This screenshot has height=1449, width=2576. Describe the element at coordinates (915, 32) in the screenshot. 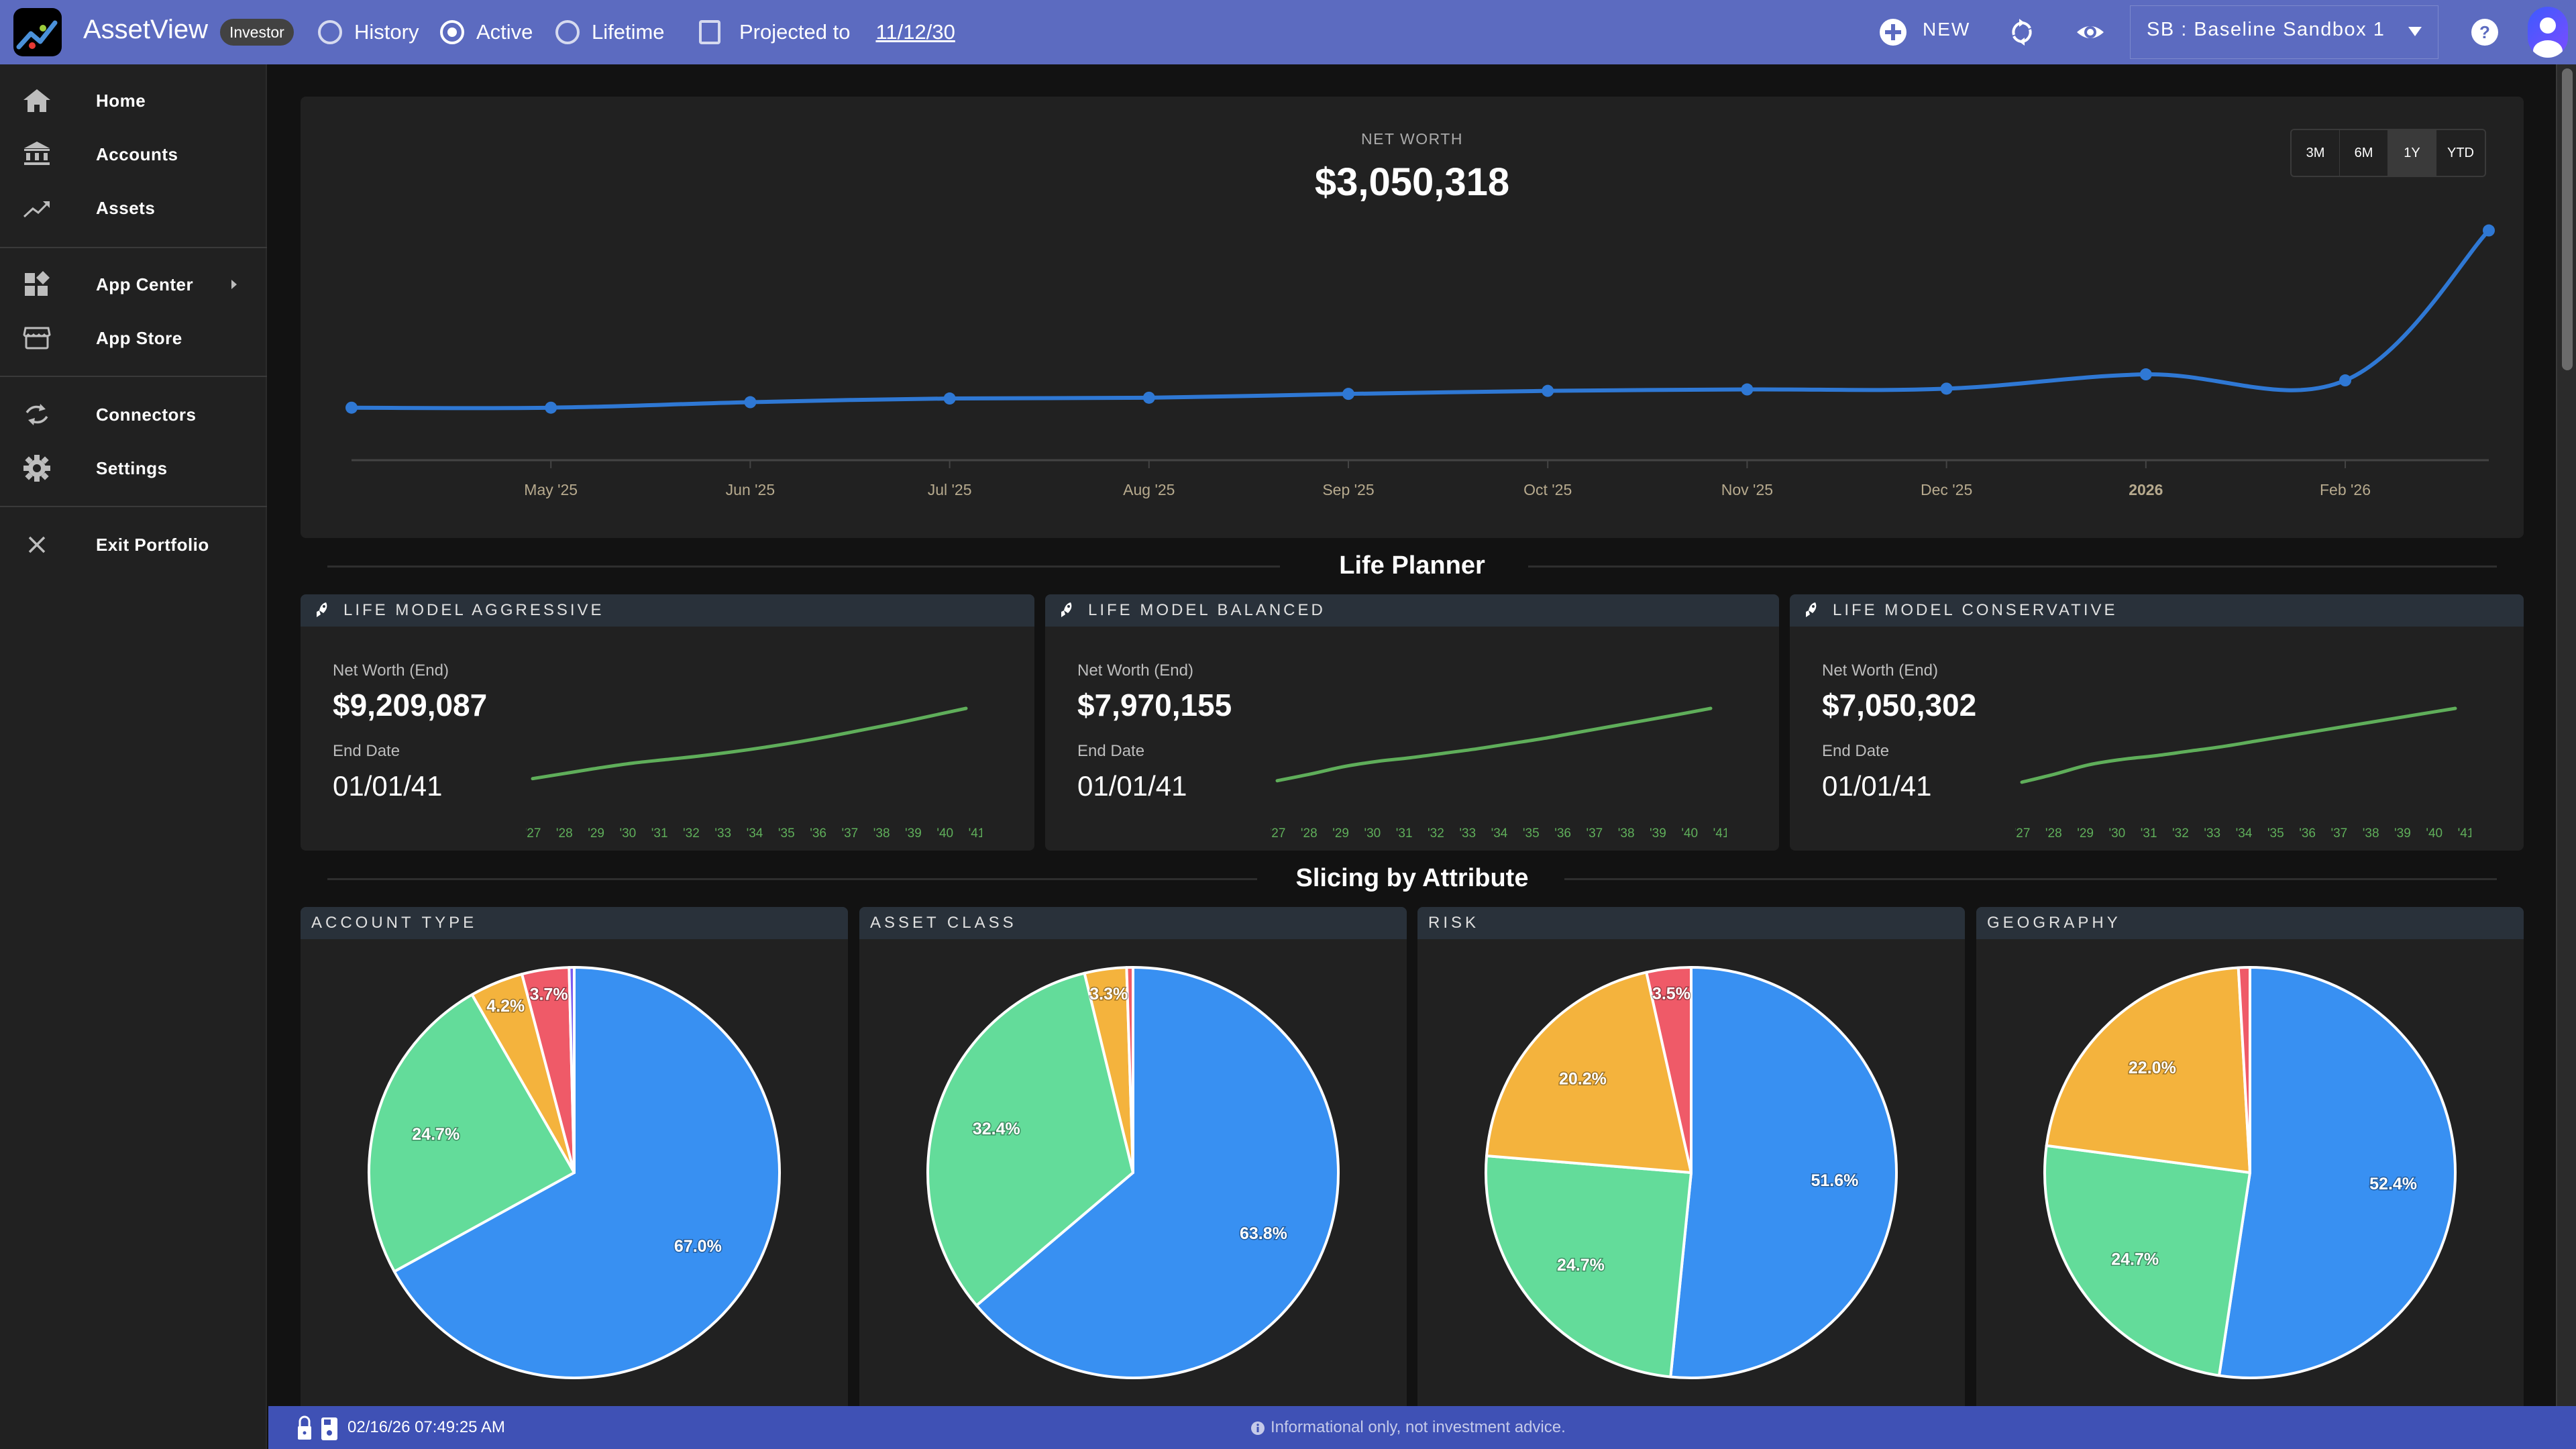

I see `projected-date-link: 11/12/30` at that location.